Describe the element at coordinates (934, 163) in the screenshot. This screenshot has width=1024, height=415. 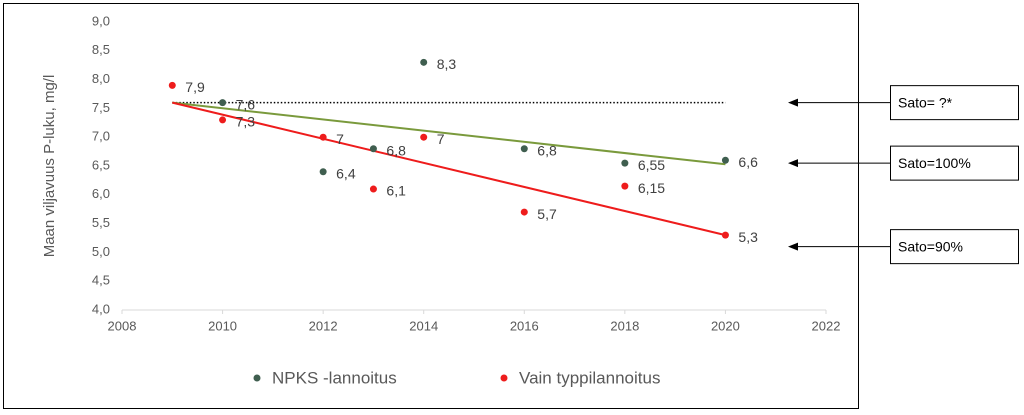
I see `annotation-text: Sato=100%` at that location.